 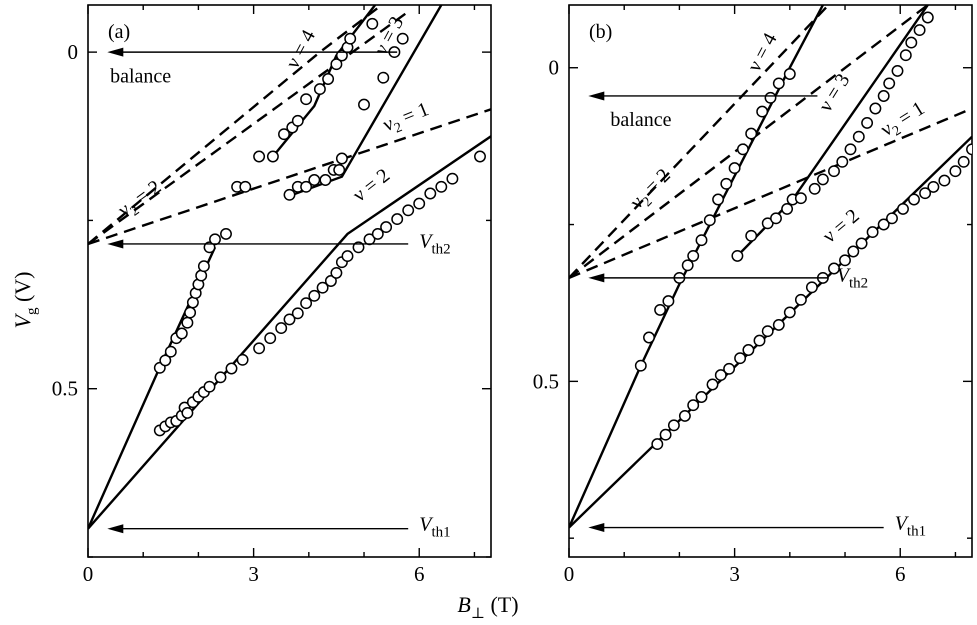 I want to click on threshold-label-main-b-vth1: V, so click(x=902, y=524).